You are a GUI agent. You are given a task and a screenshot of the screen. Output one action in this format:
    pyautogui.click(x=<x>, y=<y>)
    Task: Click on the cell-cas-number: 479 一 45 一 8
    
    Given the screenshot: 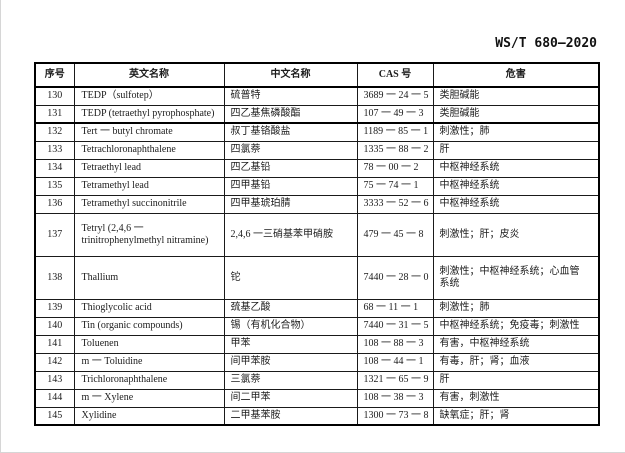 What is the action you would take?
    pyautogui.click(x=395, y=234)
    